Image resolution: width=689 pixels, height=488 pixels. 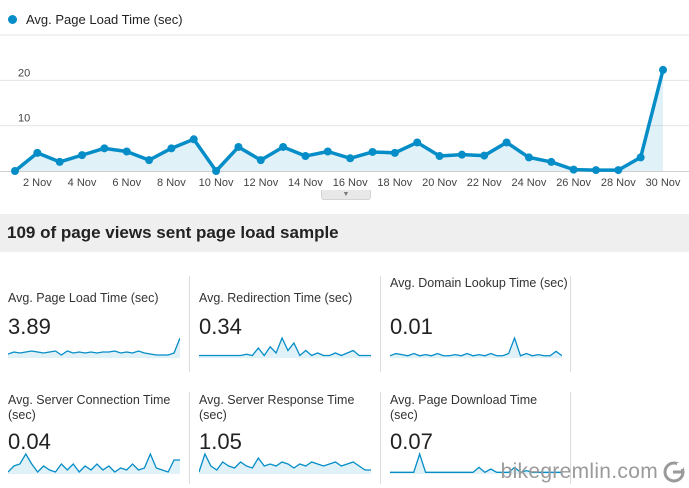 I want to click on collapse-arrow-icon: ▼, so click(x=346, y=194).